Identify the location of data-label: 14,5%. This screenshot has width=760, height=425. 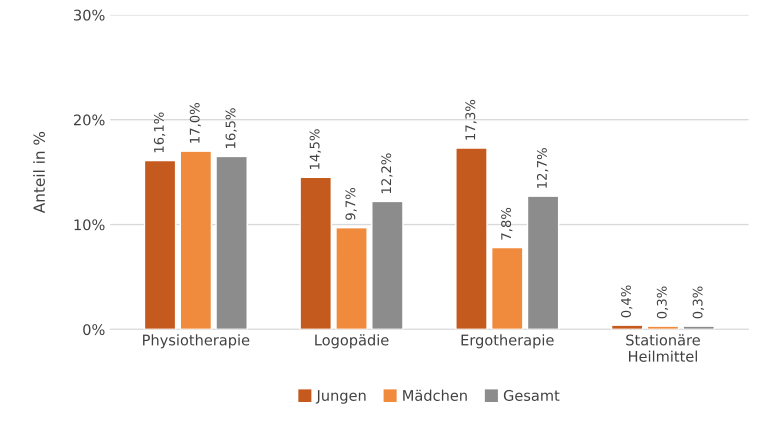
(315, 149).